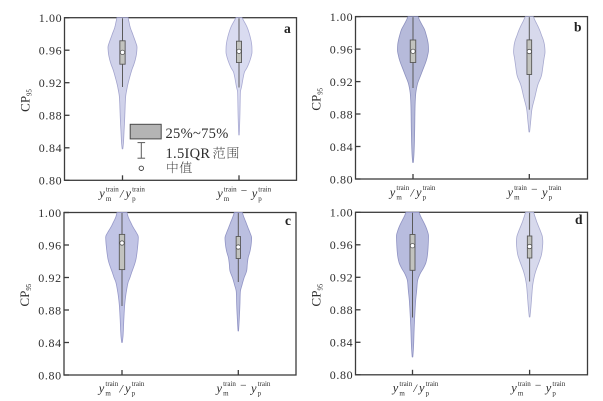 This screenshot has width=603, height=401. What do you see at coordinates (188, 154) in the screenshot?
I see `svg-text: 1.5IQR` at bounding box center [188, 154].